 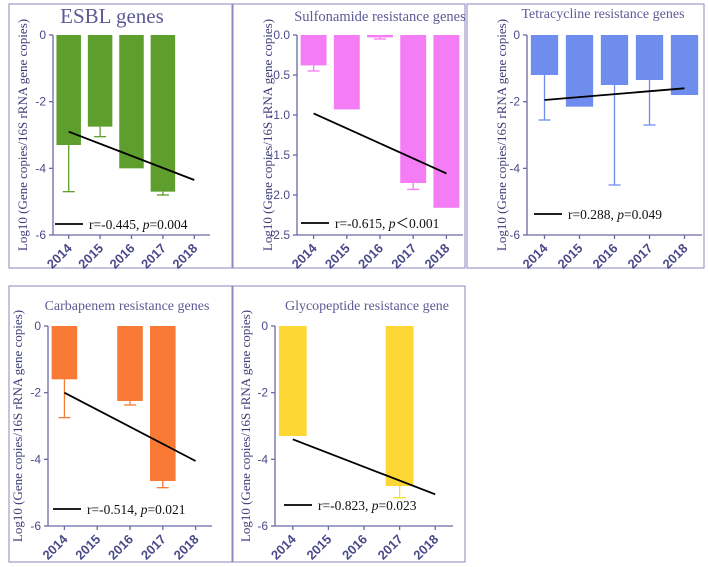 What do you see at coordinates (281, 35) in the screenshot?
I see `y-tick-label: 0.0` at bounding box center [281, 35].